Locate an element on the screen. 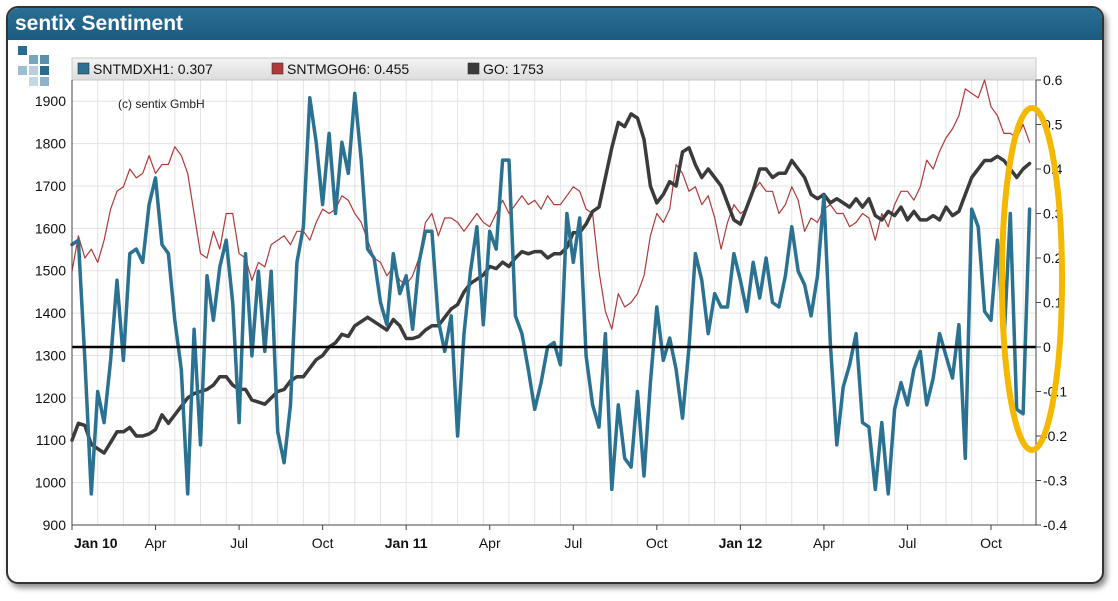 This screenshot has height=601, width=1118. sentix-logo-icon is located at coordinates (33, 66).